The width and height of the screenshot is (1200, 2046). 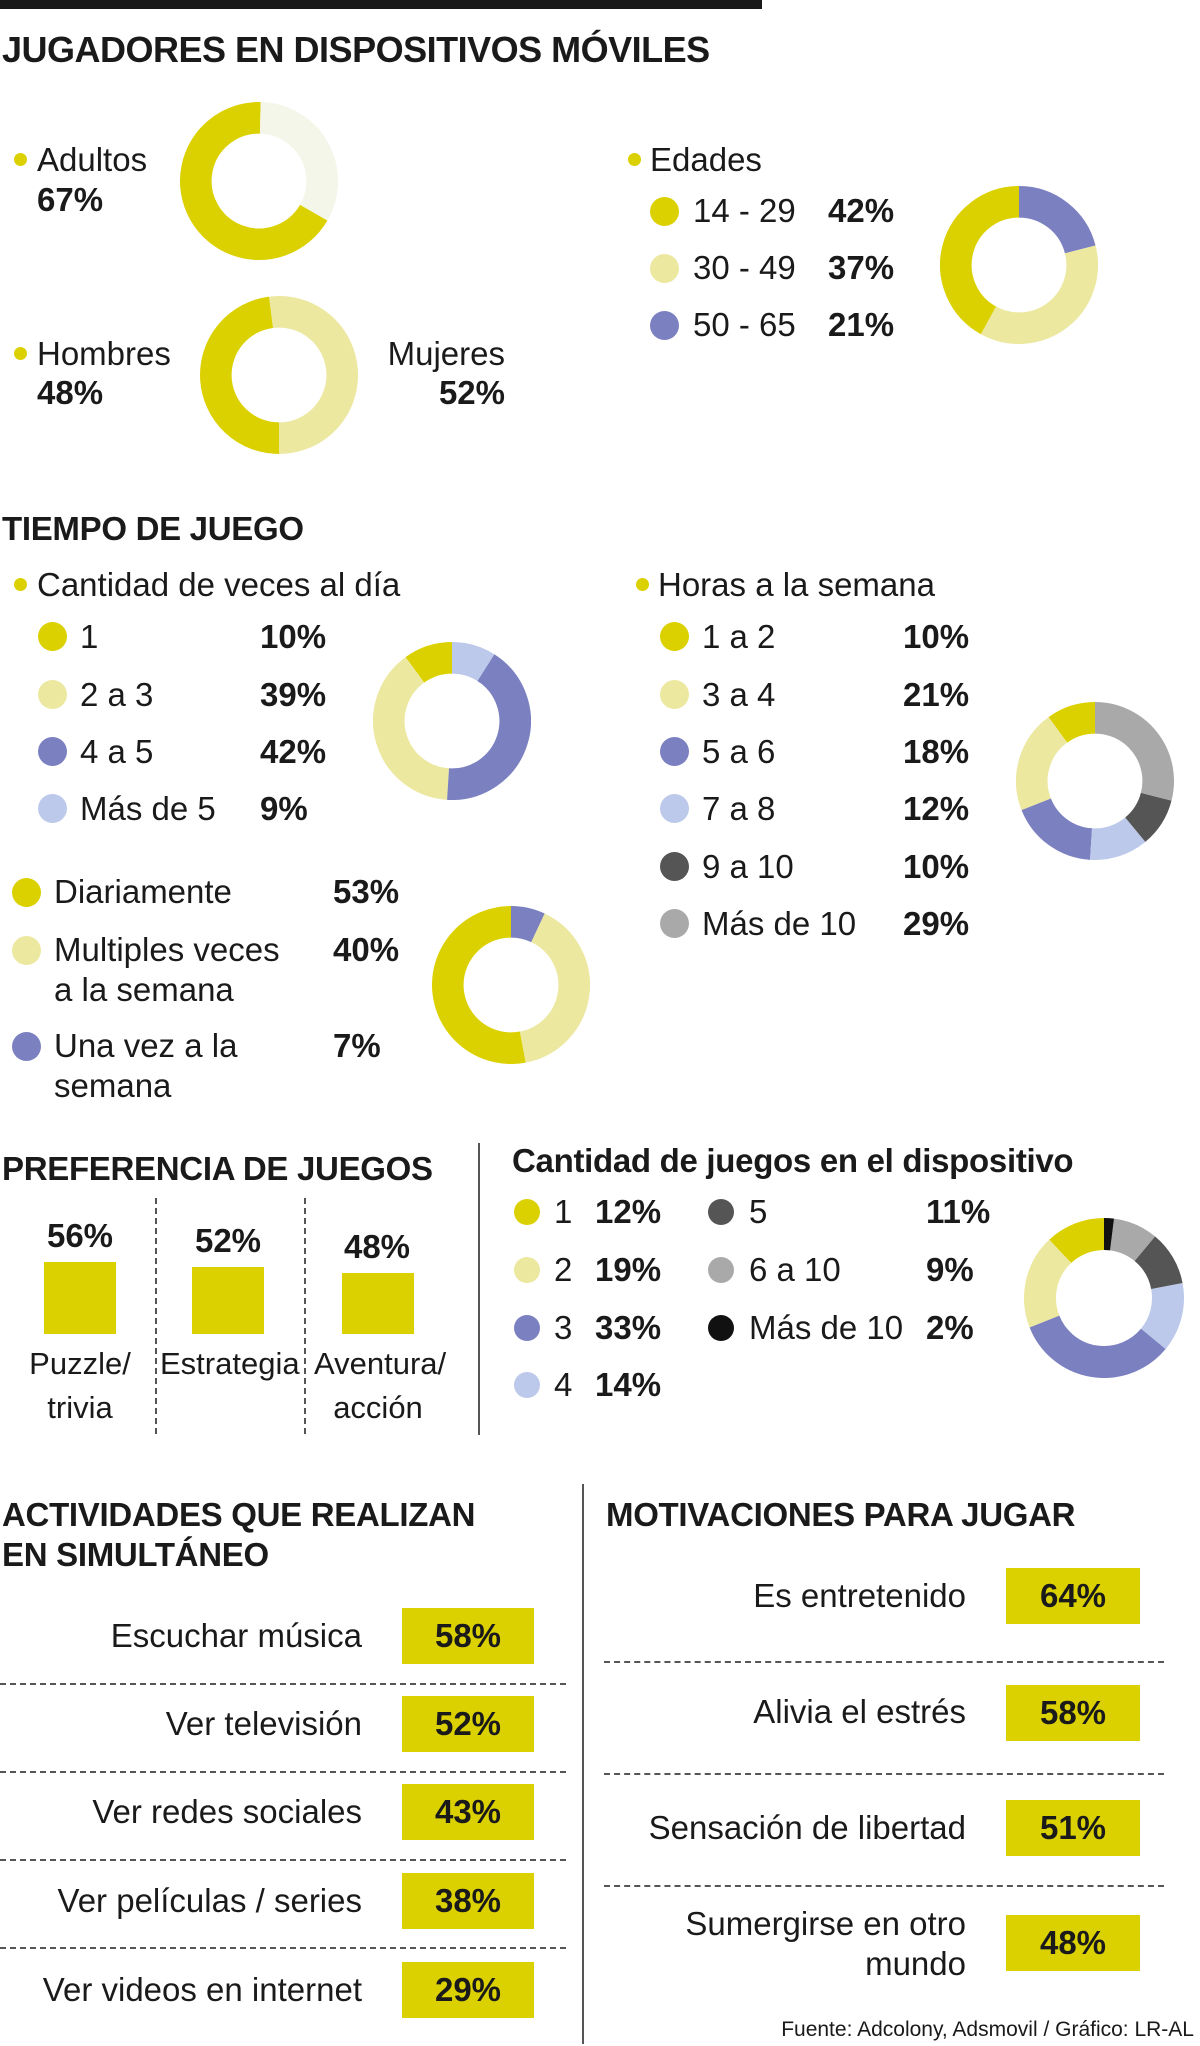 What do you see at coordinates (20, 159) in the screenshot?
I see `adultos-bullet` at bounding box center [20, 159].